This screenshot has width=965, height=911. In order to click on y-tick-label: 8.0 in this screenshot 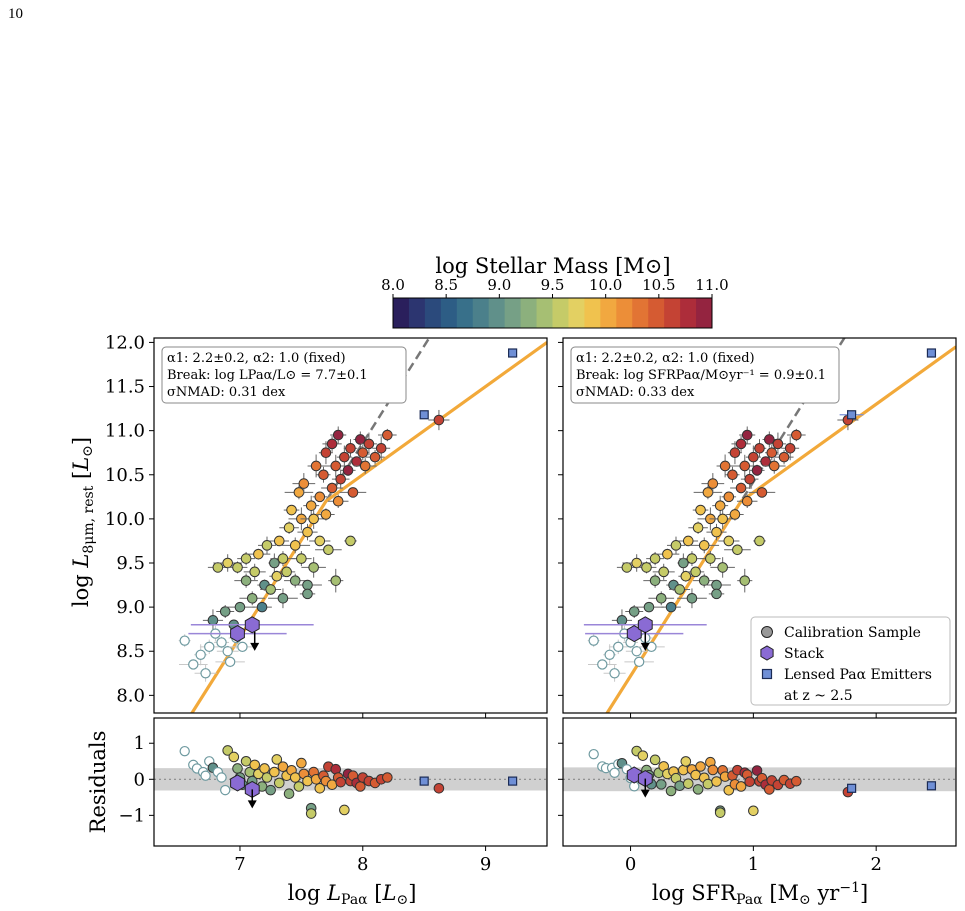, I will do `click(130, 695)`.